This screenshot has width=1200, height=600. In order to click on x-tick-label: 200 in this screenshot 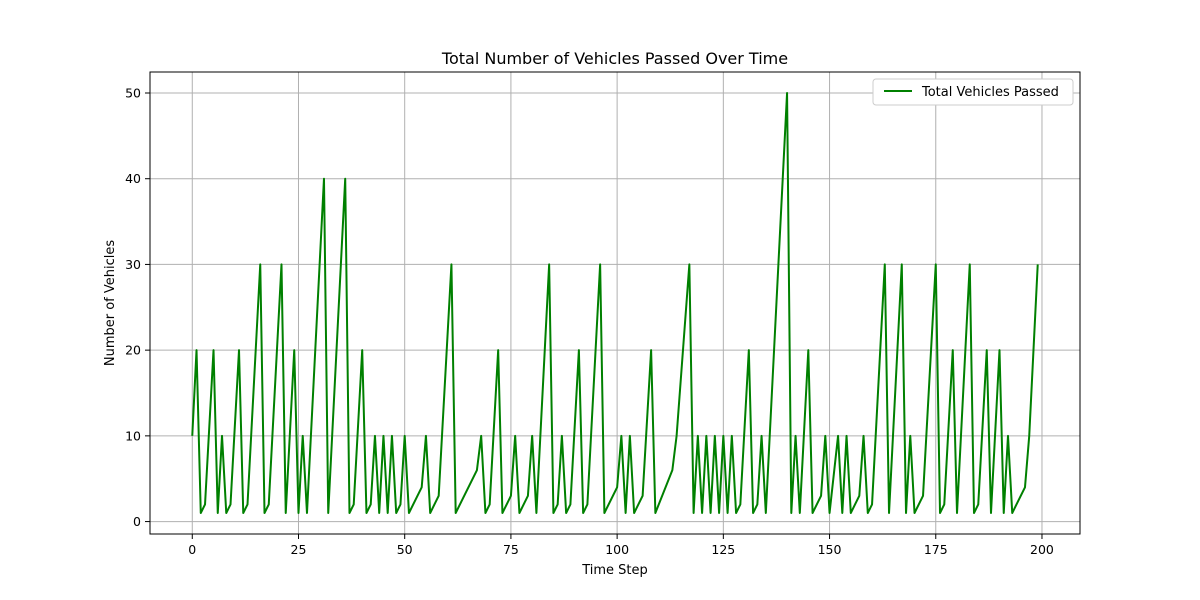, I will do `click(1042, 549)`.